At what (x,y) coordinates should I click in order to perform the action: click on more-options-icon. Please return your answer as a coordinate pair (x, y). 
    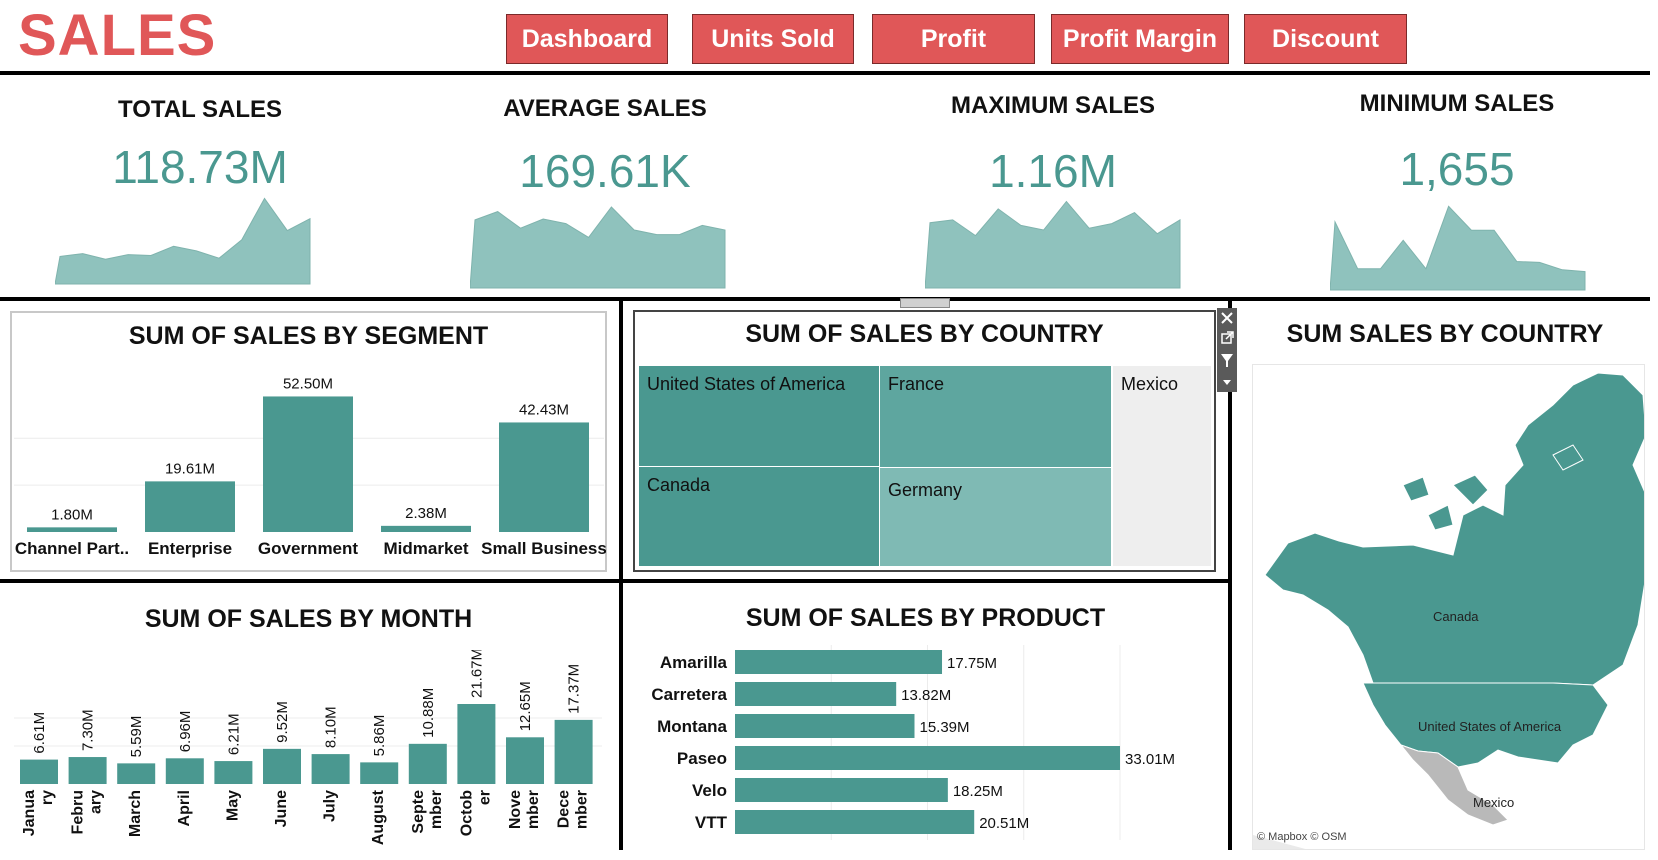
    Looking at the image, I should click on (1227, 382).